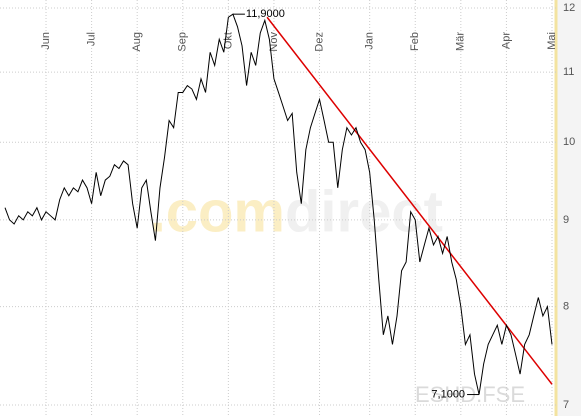 This screenshot has height=416, width=581. Describe the element at coordinates (265, 14) in the screenshot. I see `annotation-label: 11,9000` at that location.